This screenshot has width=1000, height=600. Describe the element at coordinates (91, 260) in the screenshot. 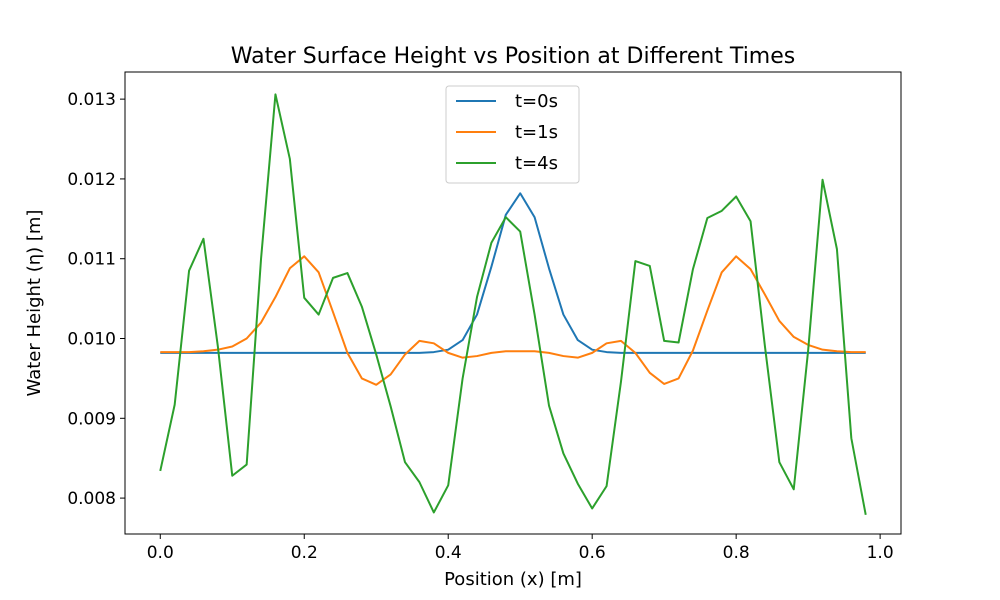

I see `y-tick-label: 0.011` at that location.